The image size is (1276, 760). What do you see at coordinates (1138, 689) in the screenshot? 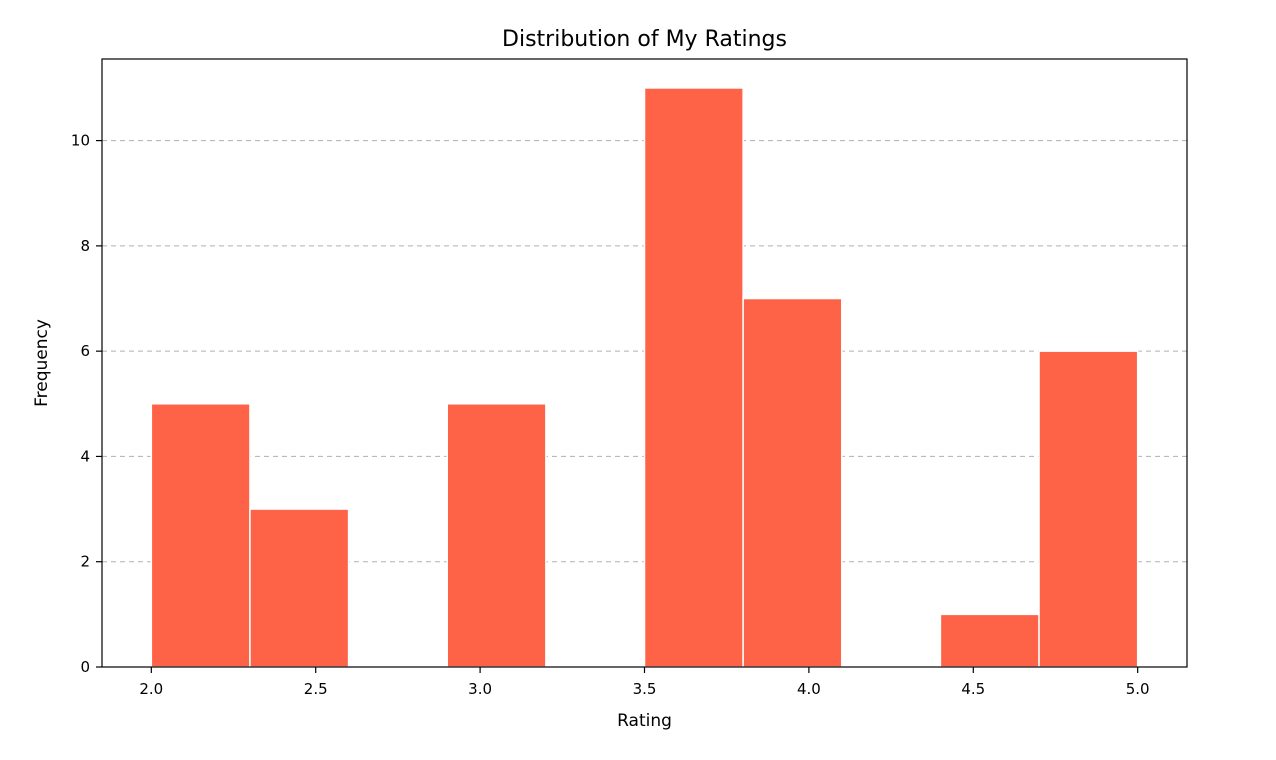
I see `x-tick-label: 5.0` at bounding box center [1138, 689].